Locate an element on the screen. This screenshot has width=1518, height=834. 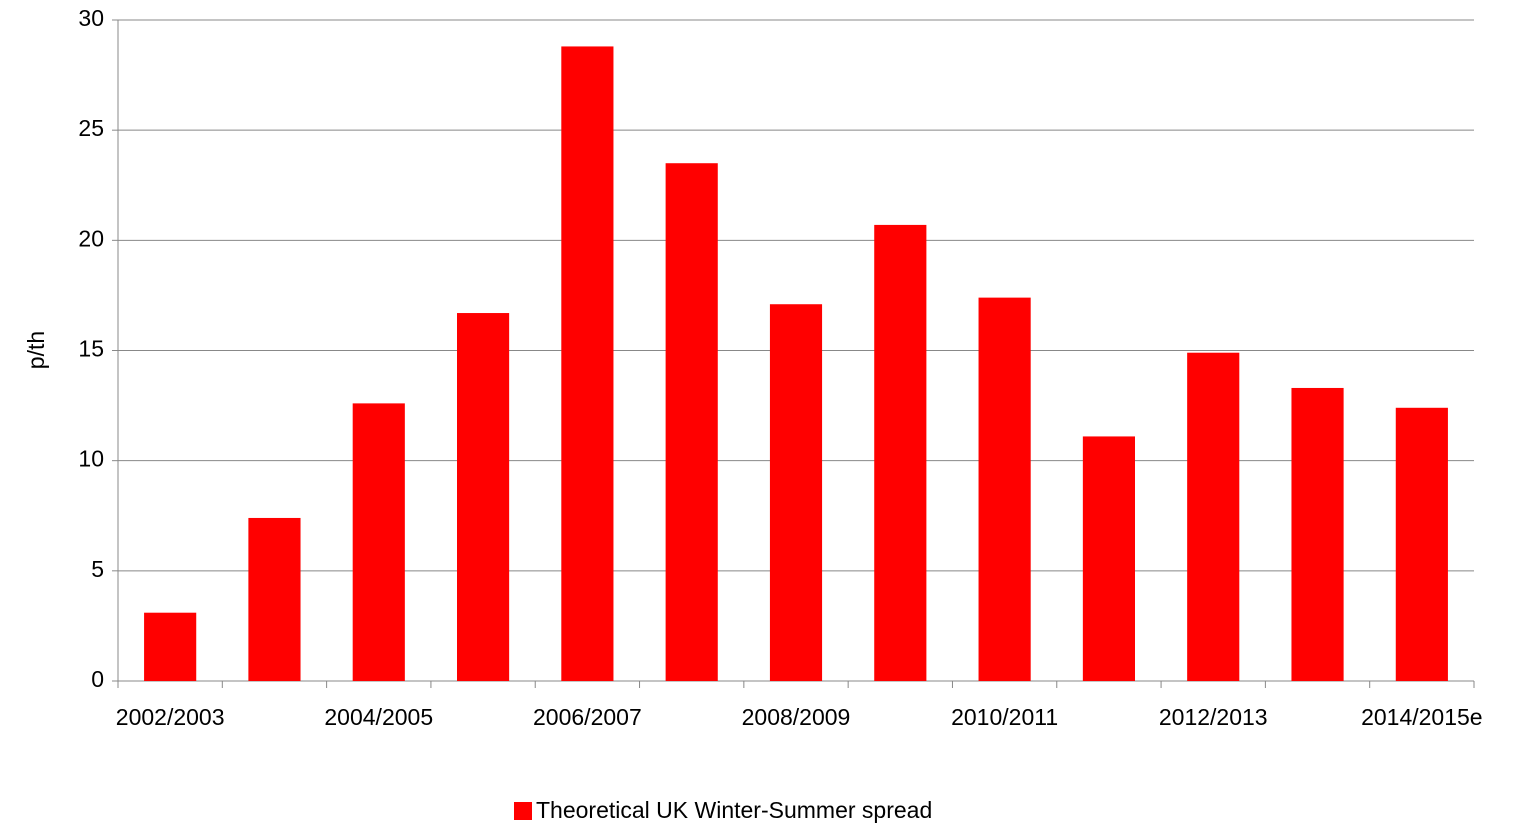
y-tick-label: 5 is located at coordinates (97, 569).